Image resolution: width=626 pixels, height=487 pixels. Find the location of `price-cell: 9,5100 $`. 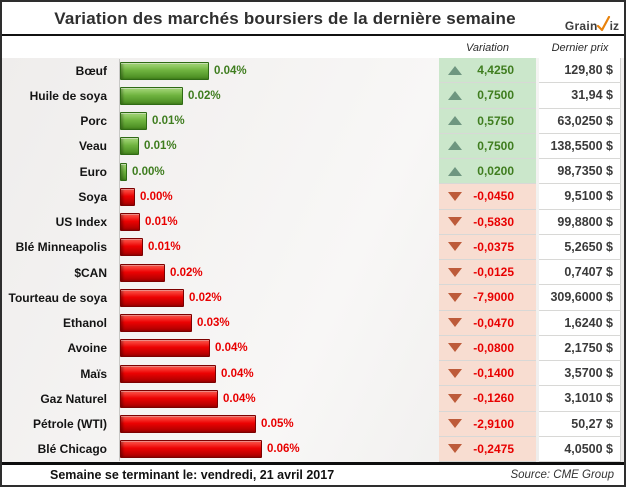

price-cell: 9,5100 $ is located at coordinates (580, 197).